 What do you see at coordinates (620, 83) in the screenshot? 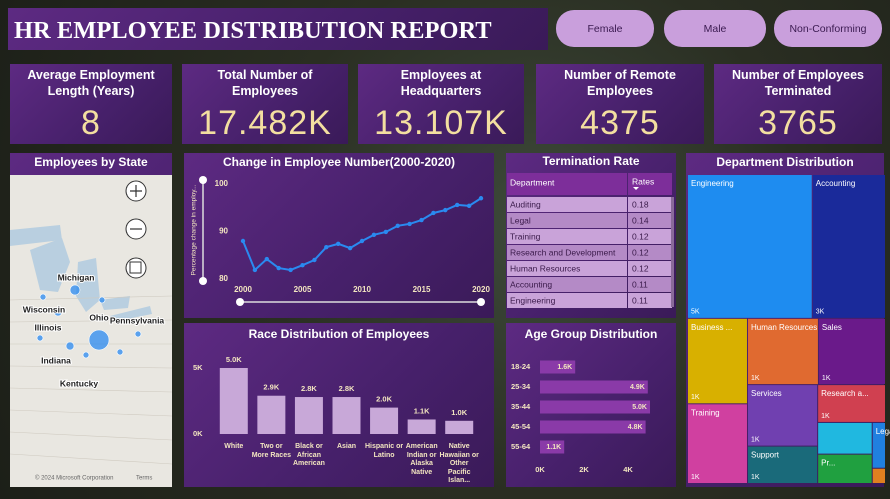
I see `kpi-label: Number of Remote Employees` at bounding box center [620, 83].